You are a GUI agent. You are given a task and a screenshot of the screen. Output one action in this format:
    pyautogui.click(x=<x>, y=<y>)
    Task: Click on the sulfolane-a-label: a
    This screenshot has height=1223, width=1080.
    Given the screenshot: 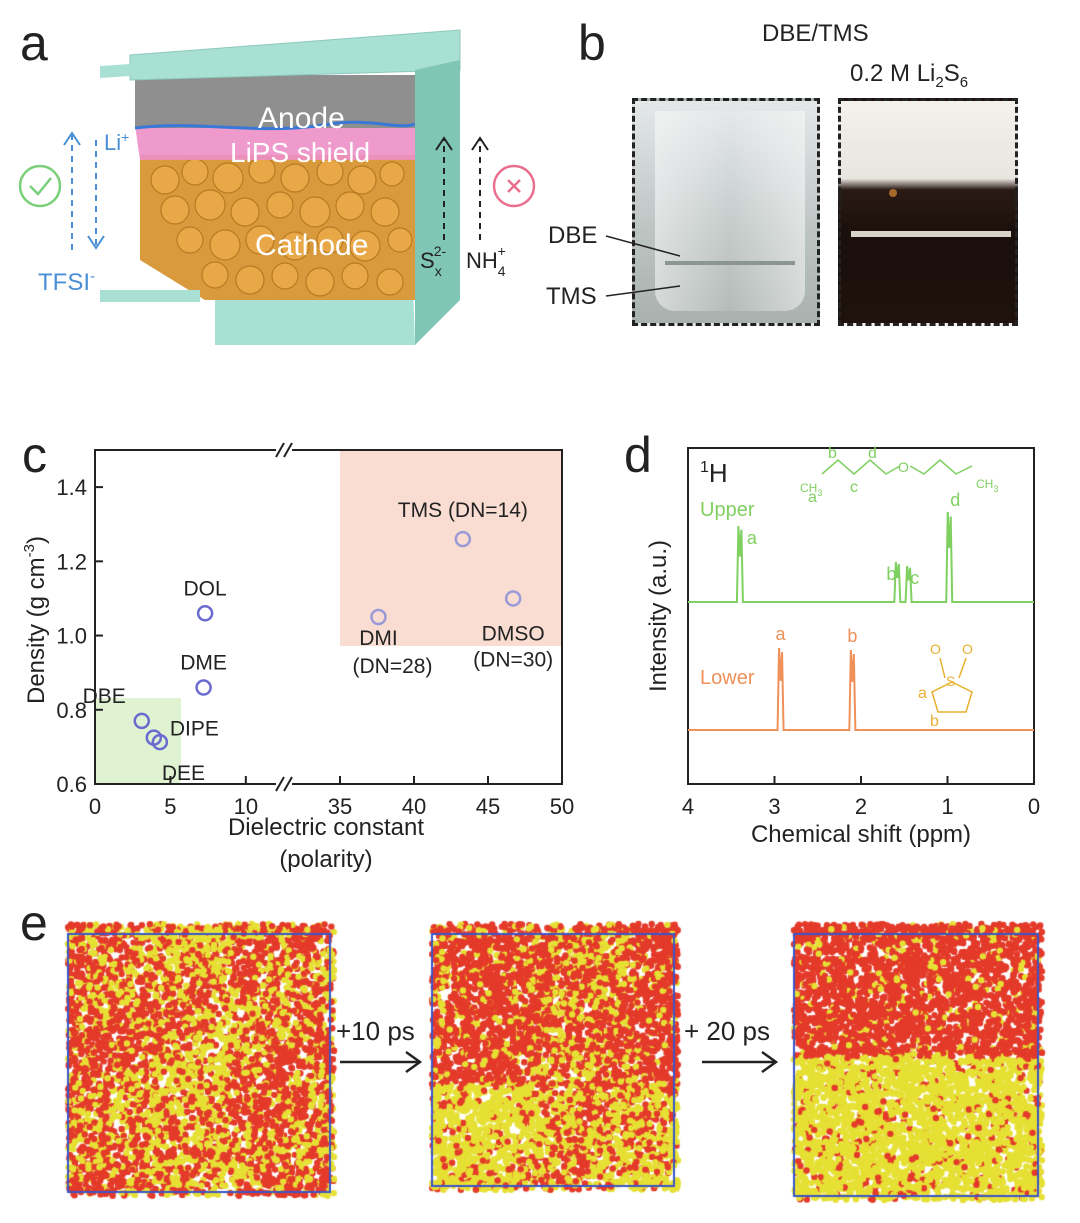 What is the action you would take?
    pyautogui.click(x=922, y=693)
    